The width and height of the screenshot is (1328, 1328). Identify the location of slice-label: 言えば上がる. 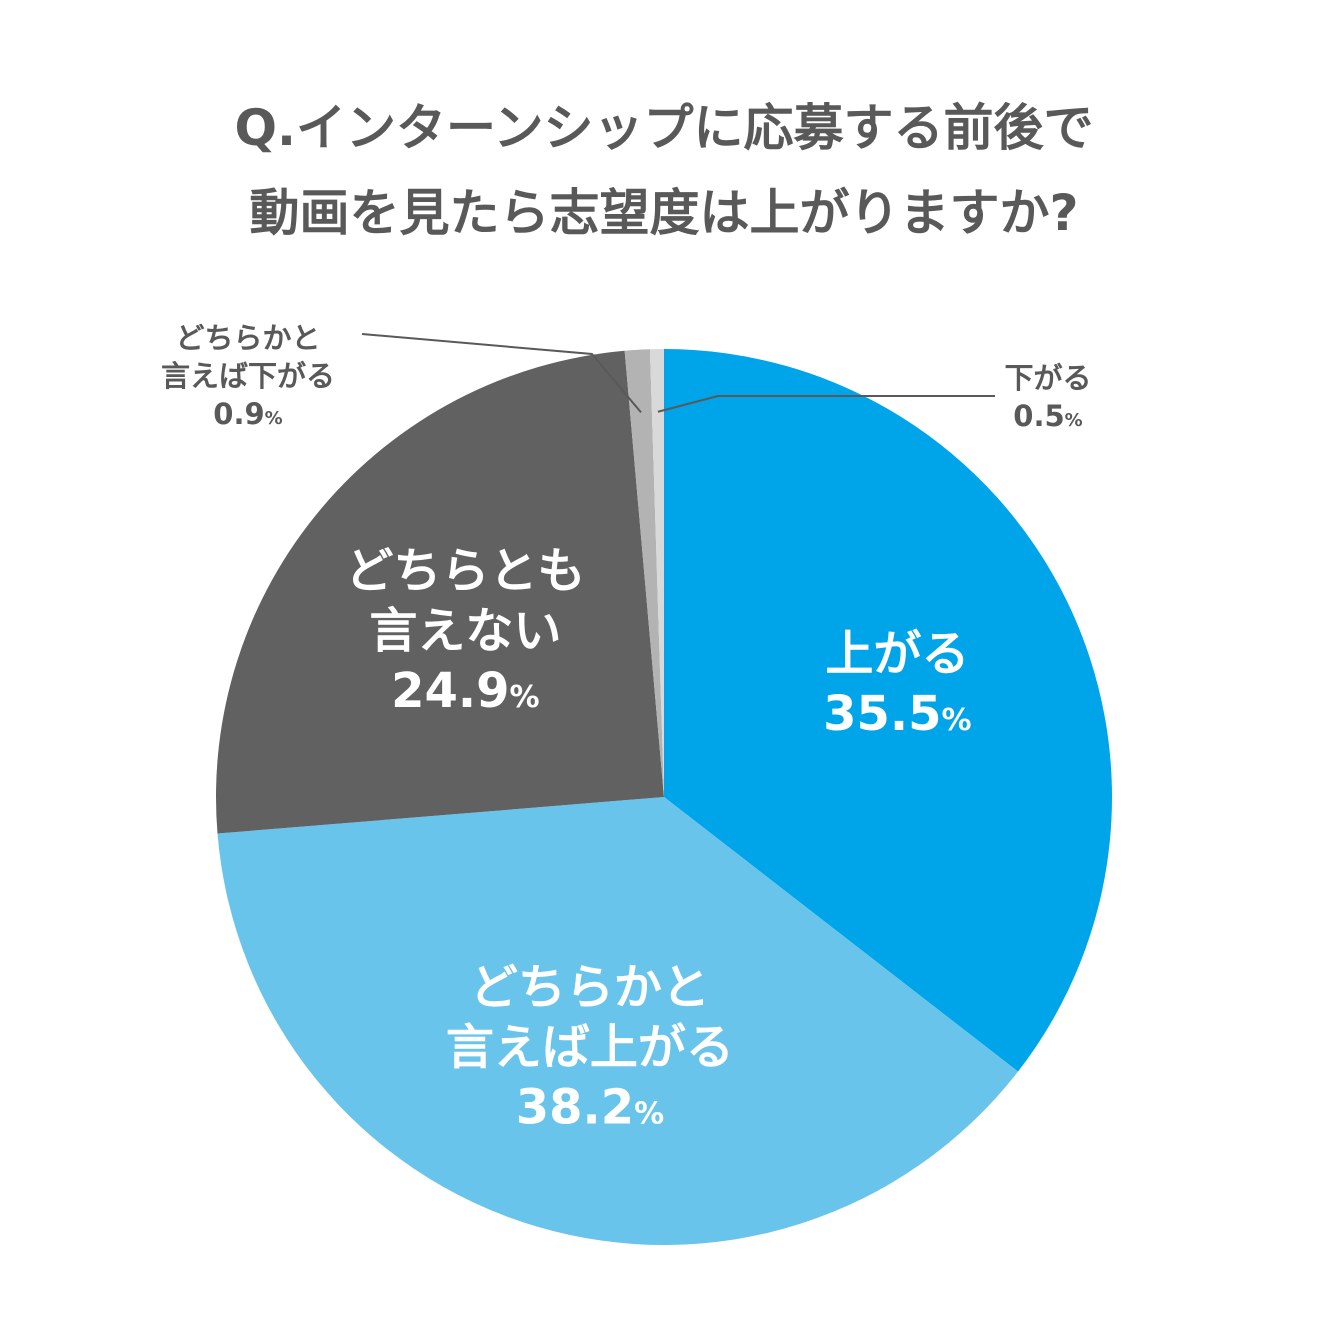
(590, 1047).